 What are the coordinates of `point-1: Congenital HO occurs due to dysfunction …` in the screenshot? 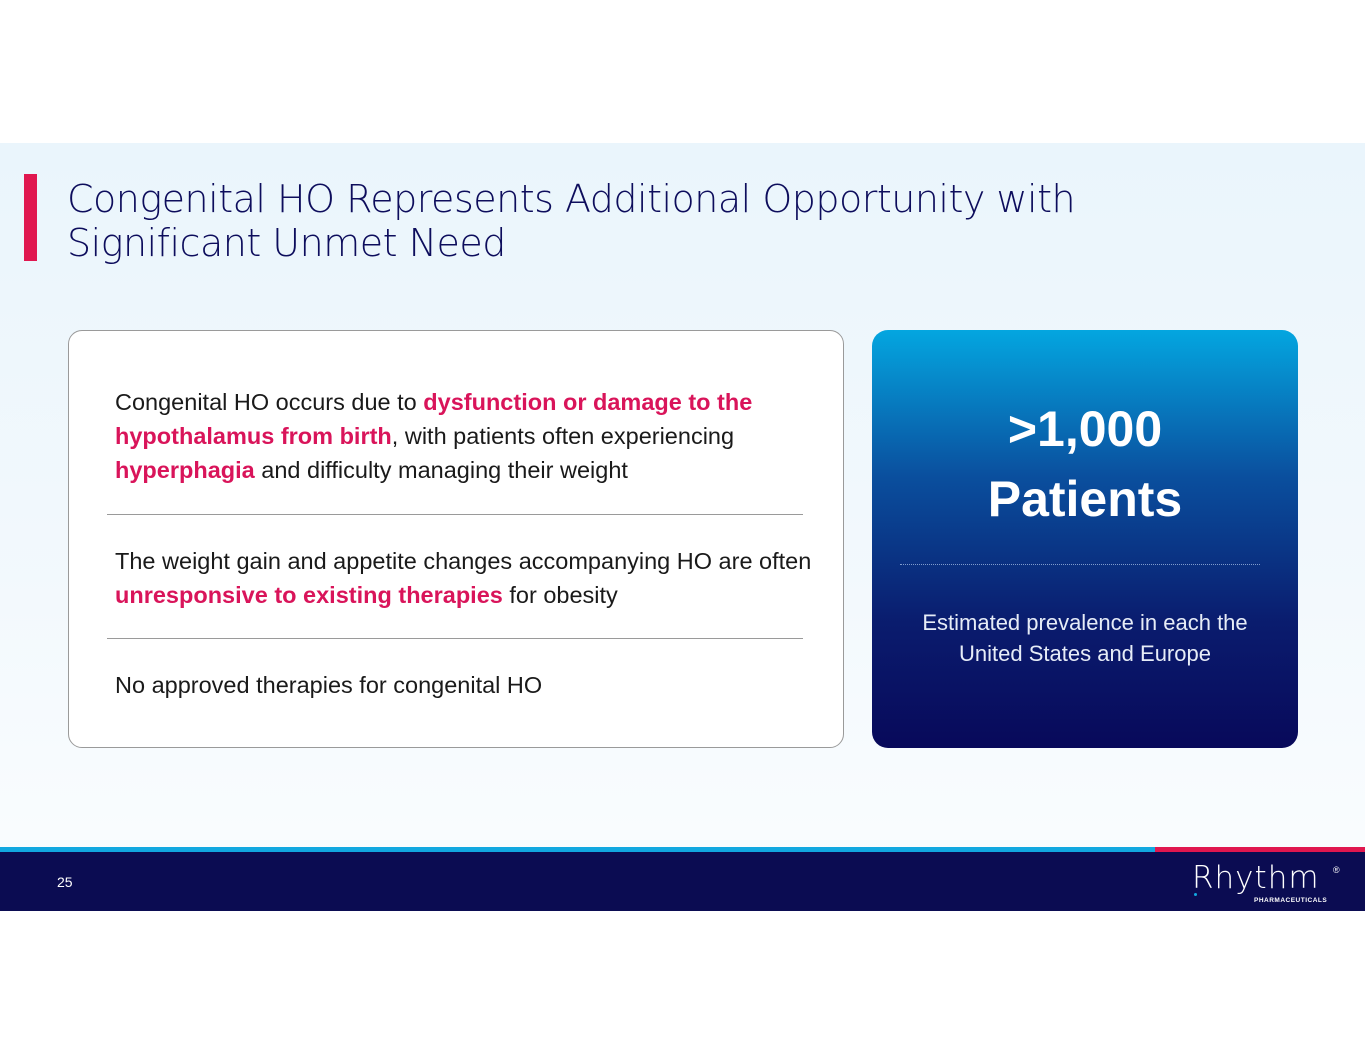 It's located at (465, 436).